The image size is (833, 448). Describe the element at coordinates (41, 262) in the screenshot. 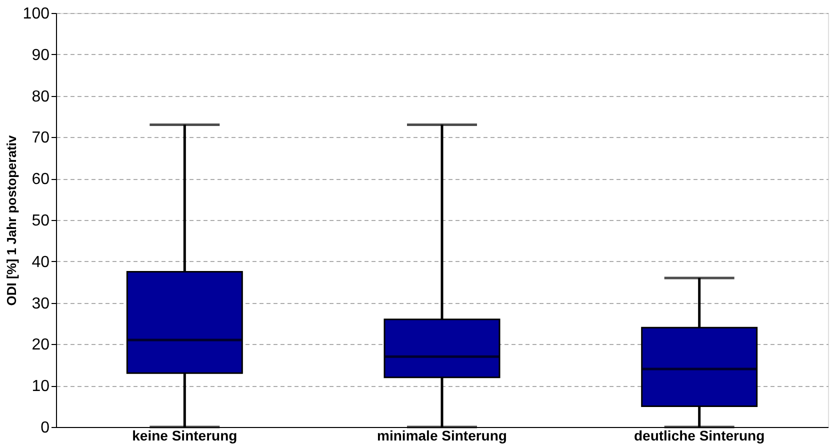

I see `y-tick-label: 40` at that location.